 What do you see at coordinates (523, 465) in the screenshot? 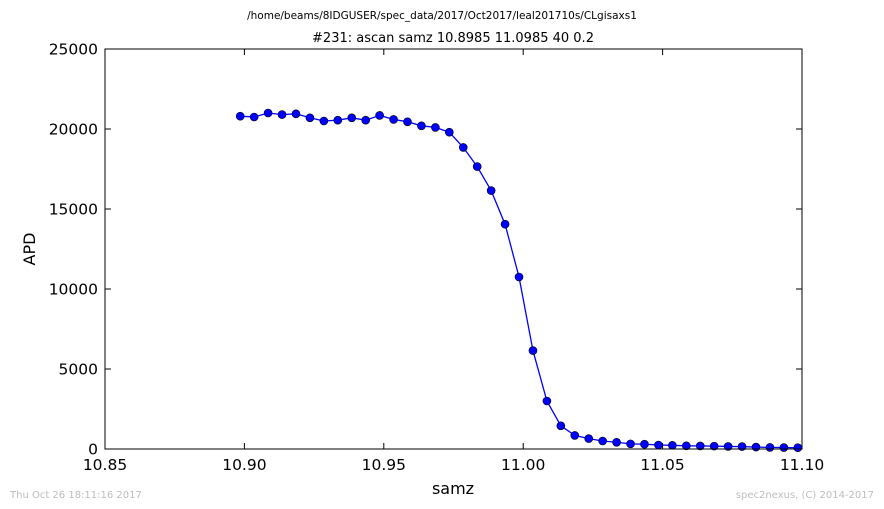
I see `x-tick-label: 11.00` at bounding box center [523, 465].